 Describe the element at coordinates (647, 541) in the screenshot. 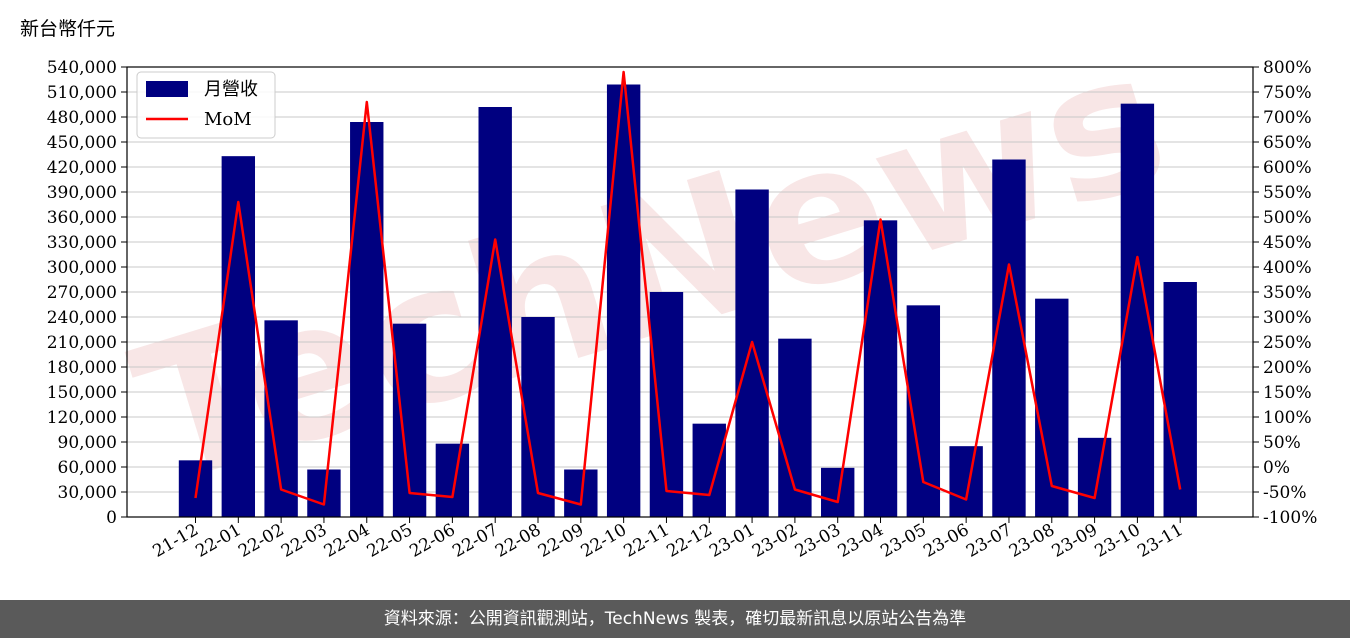

I see `x-tick-label: 22-11` at that location.